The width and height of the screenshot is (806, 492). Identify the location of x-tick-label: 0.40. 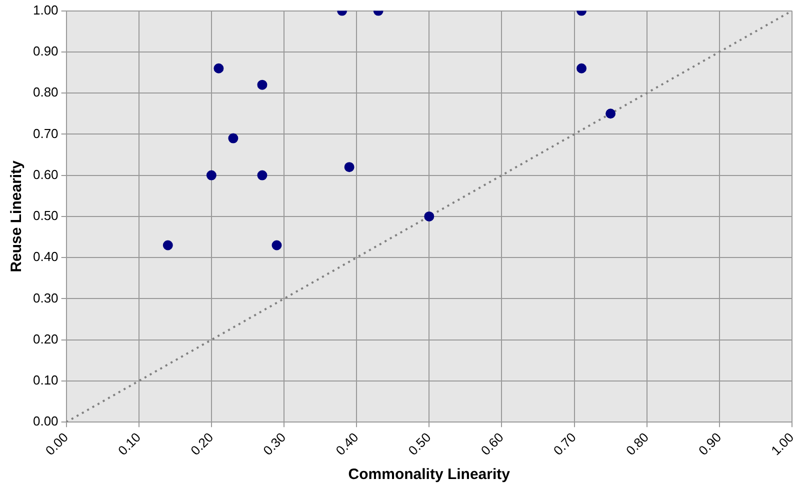
(347, 444).